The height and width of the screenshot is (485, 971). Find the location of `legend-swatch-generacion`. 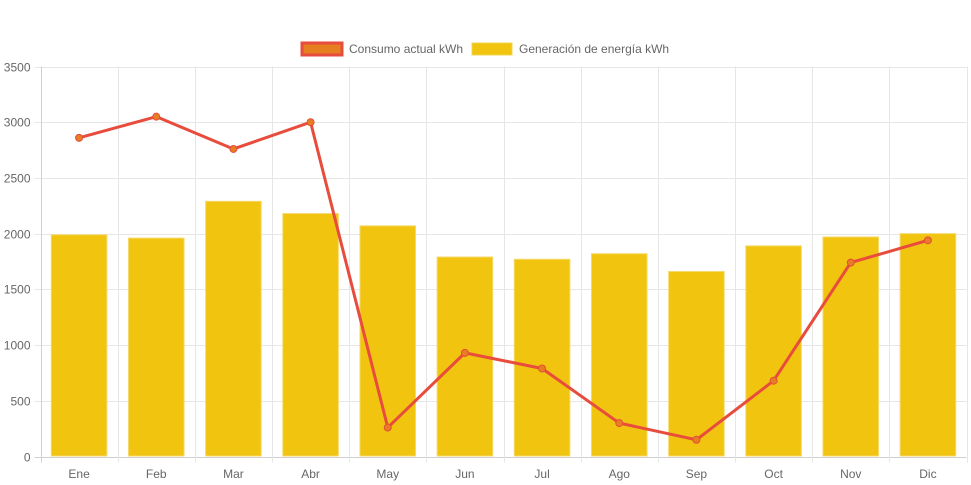

legend-swatch-generacion is located at coordinates (492, 49).